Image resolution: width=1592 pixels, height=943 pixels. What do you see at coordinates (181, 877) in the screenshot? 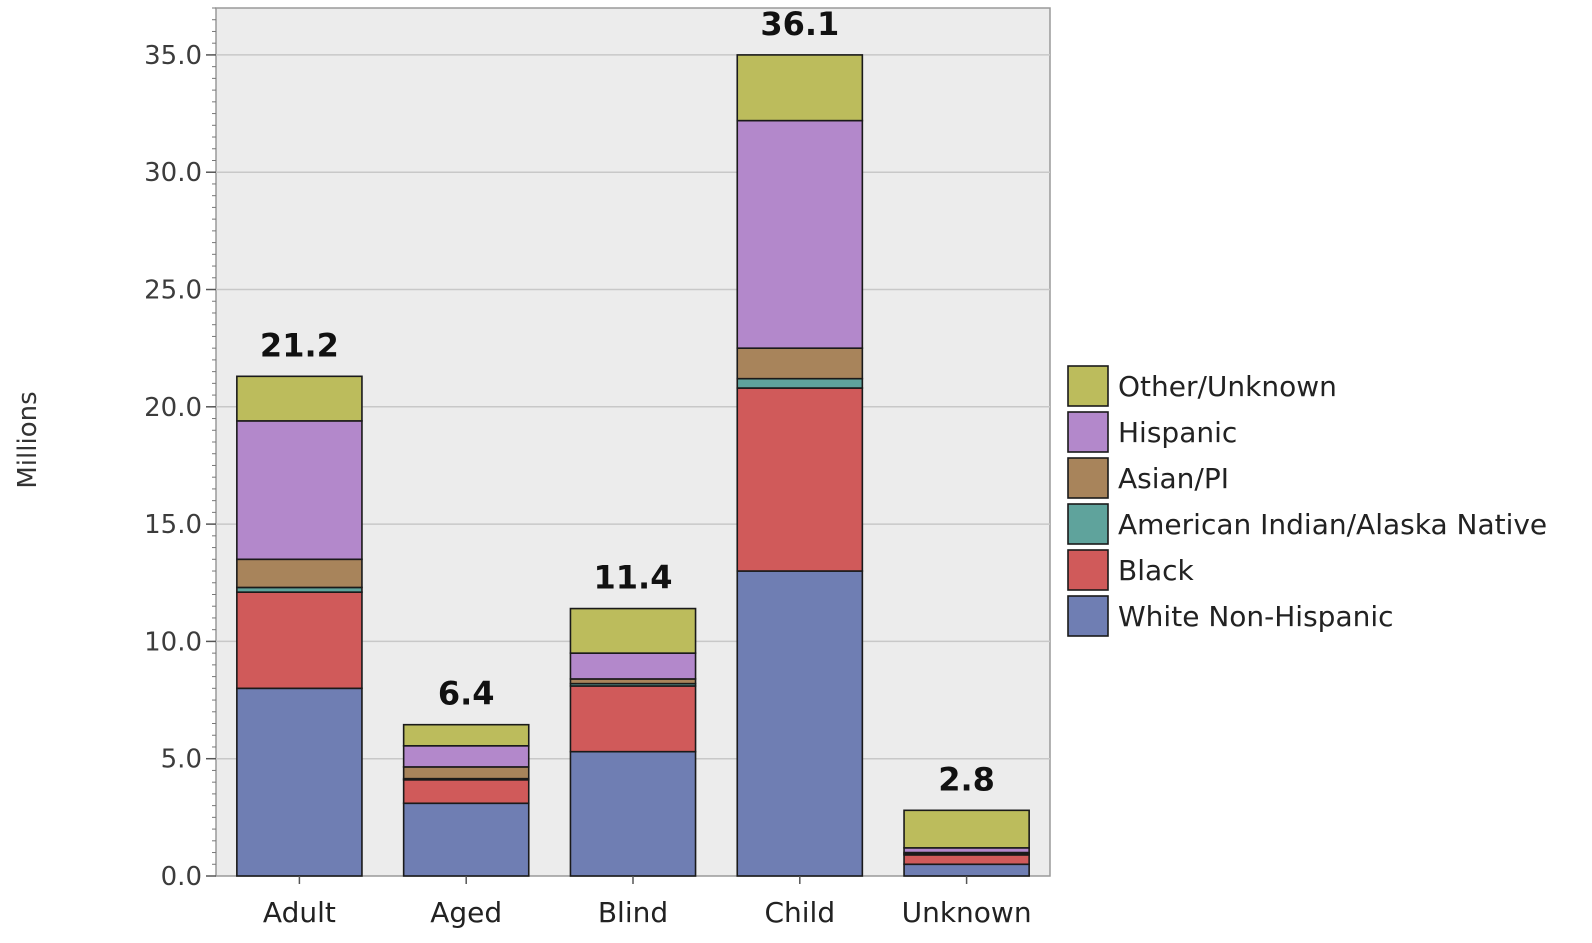
I see `y-tick-label: 0.0` at bounding box center [181, 877].